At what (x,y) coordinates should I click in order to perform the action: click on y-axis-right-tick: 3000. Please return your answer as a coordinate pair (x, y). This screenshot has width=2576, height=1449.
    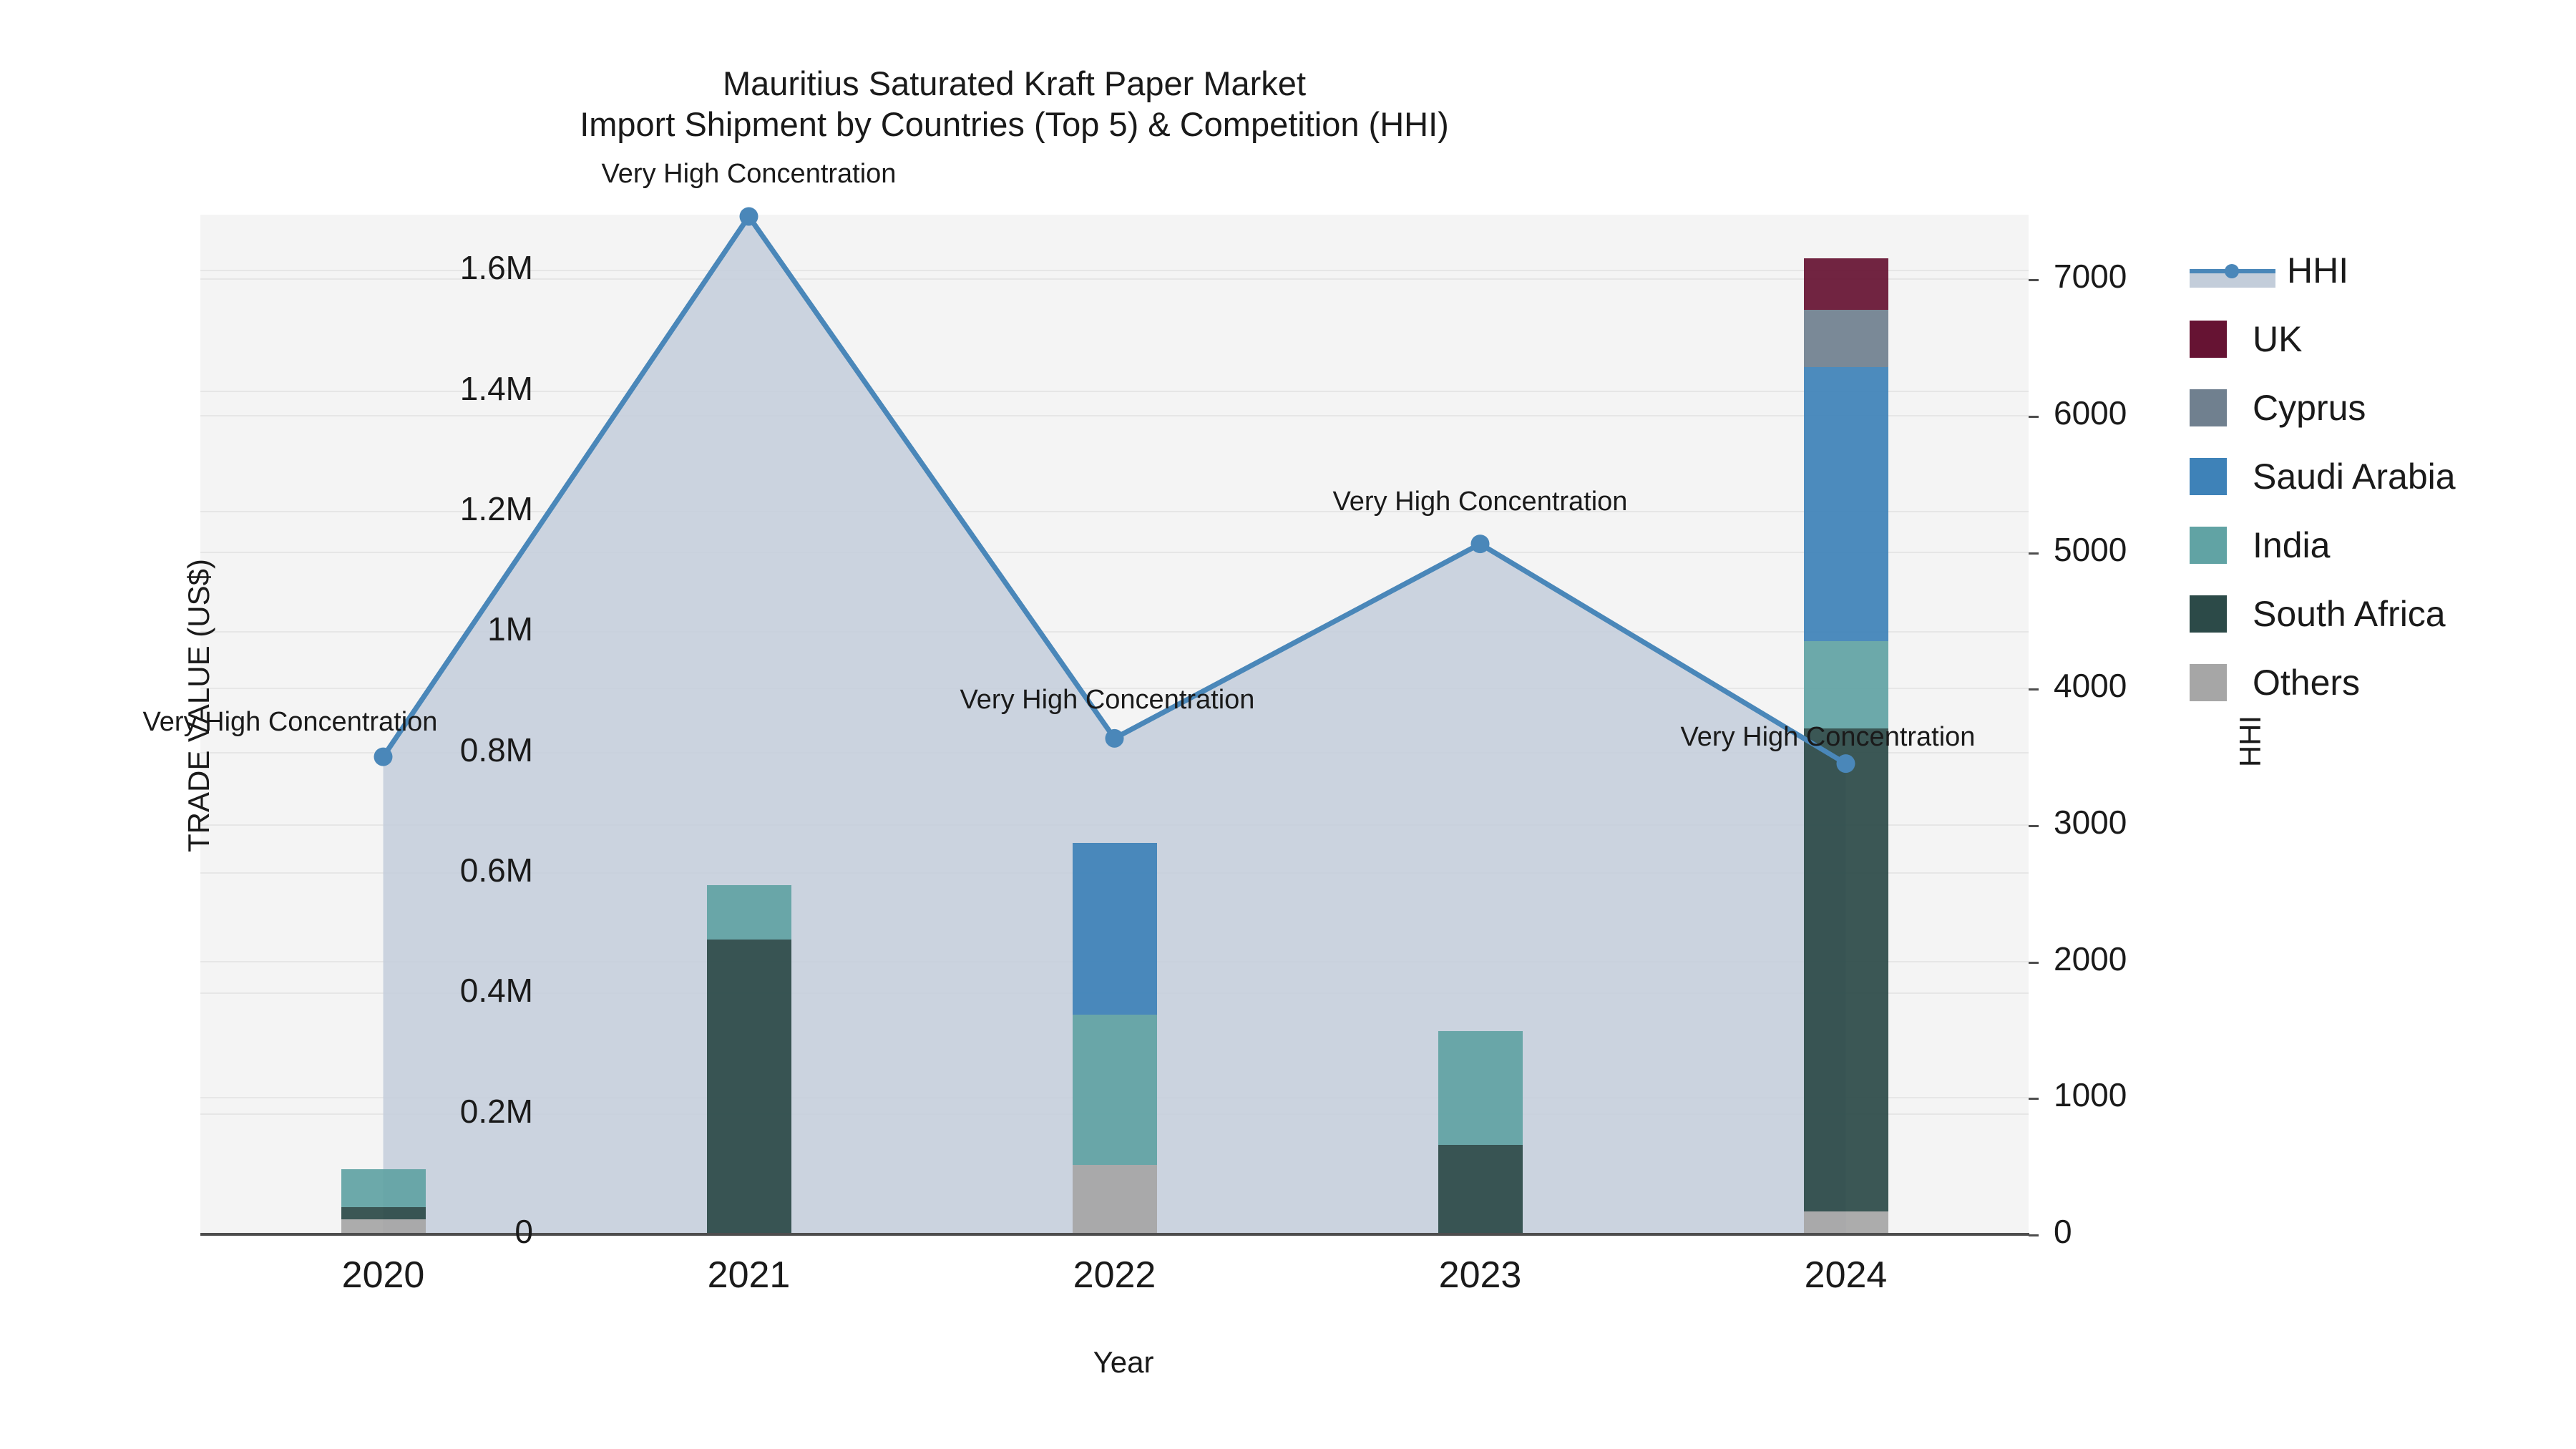
    Looking at the image, I should click on (2090, 822).